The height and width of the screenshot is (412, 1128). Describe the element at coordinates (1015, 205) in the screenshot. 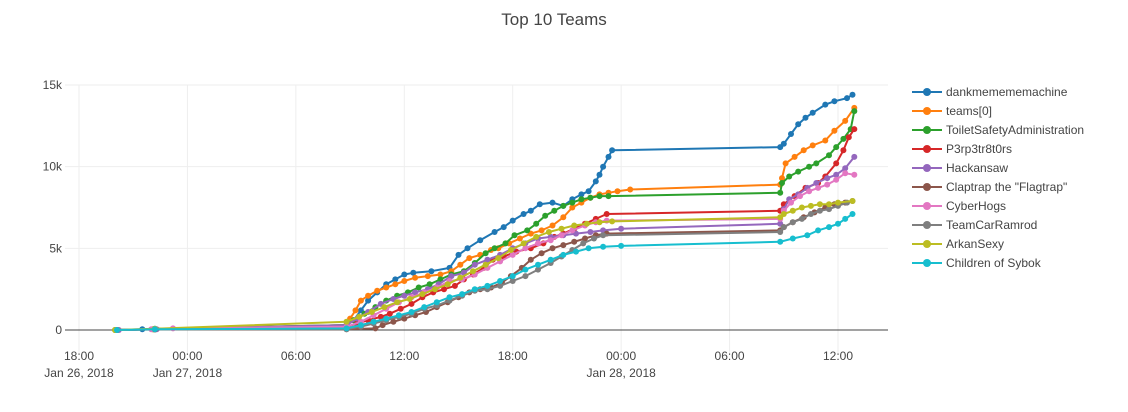

I see `legend-item: CyberHogs` at that location.